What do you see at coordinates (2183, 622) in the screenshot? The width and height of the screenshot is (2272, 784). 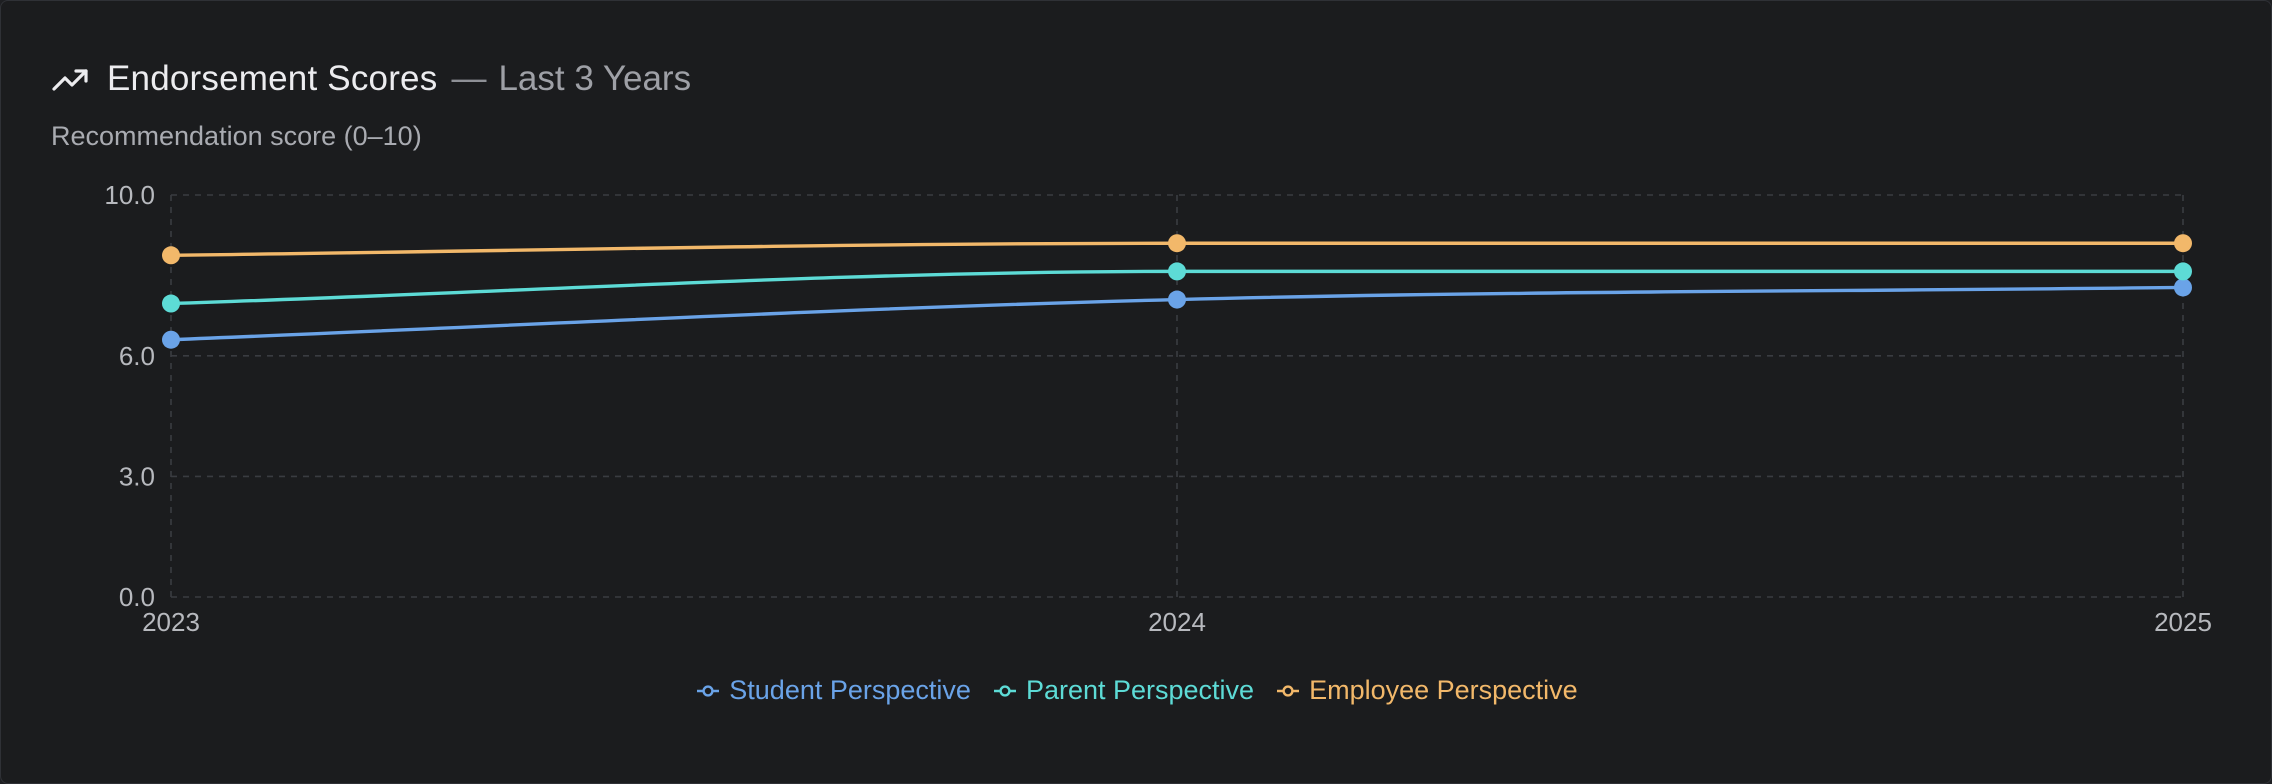 I see `x-tick-label: 2025` at bounding box center [2183, 622].